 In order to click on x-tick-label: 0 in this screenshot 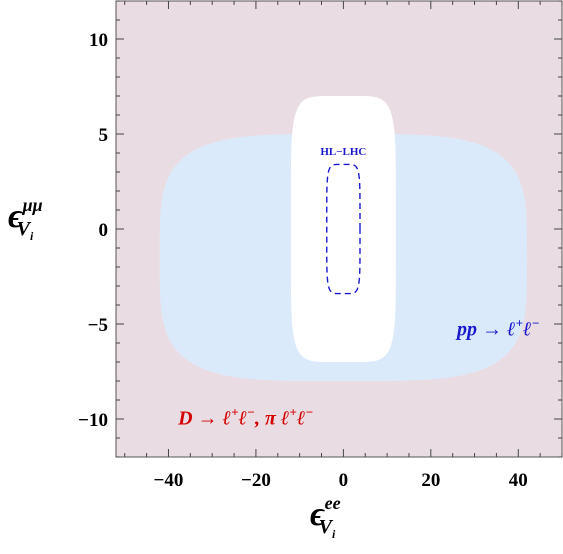, I will do `click(344, 480)`.